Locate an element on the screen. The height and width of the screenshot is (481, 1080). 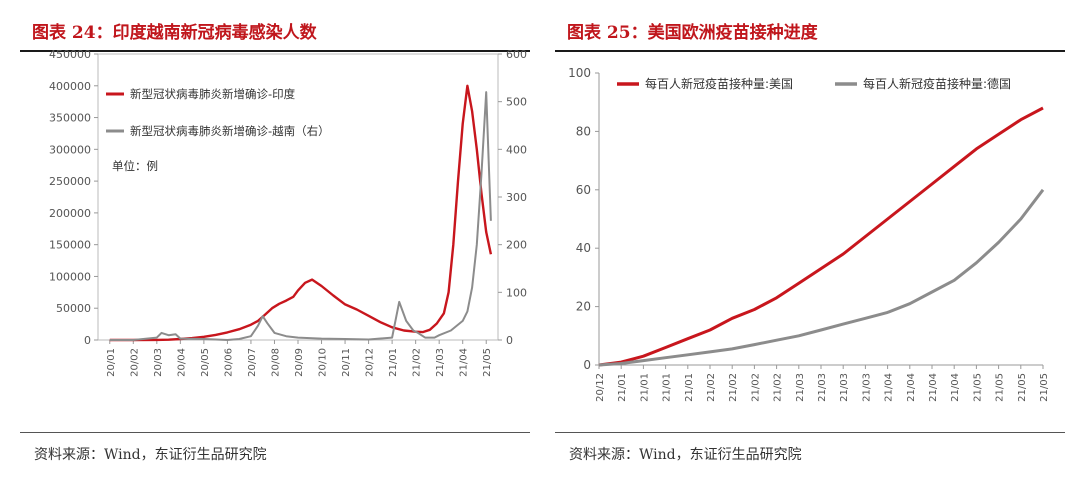
chart-title: 图表 25：美国欧洲疫苗接种进度 is located at coordinates (692, 33).